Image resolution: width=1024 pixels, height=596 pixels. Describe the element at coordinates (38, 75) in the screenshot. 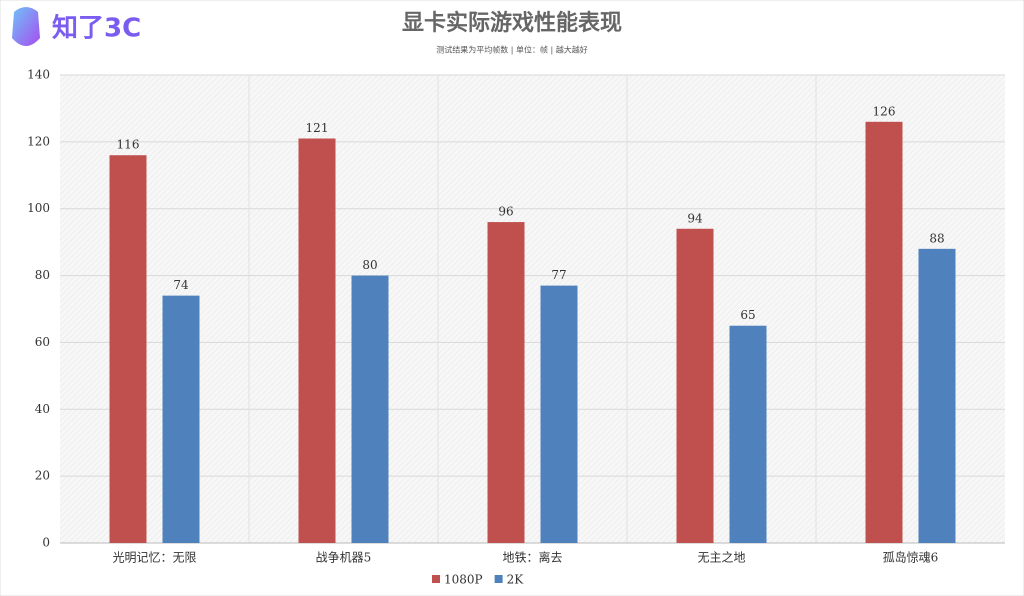

I see `y-tick-label: 140` at that location.